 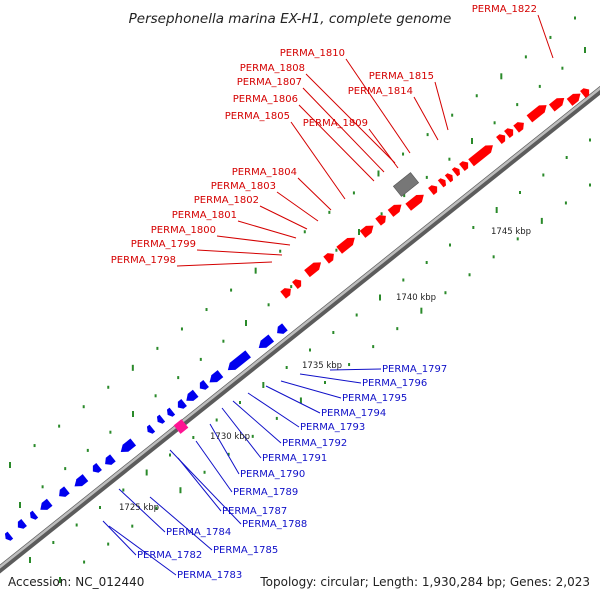 What do you see at coordinates (209, 575) in the screenshot?
I see `reverse-gene-label: PERMA_1783` at bounding box center [209, 575].